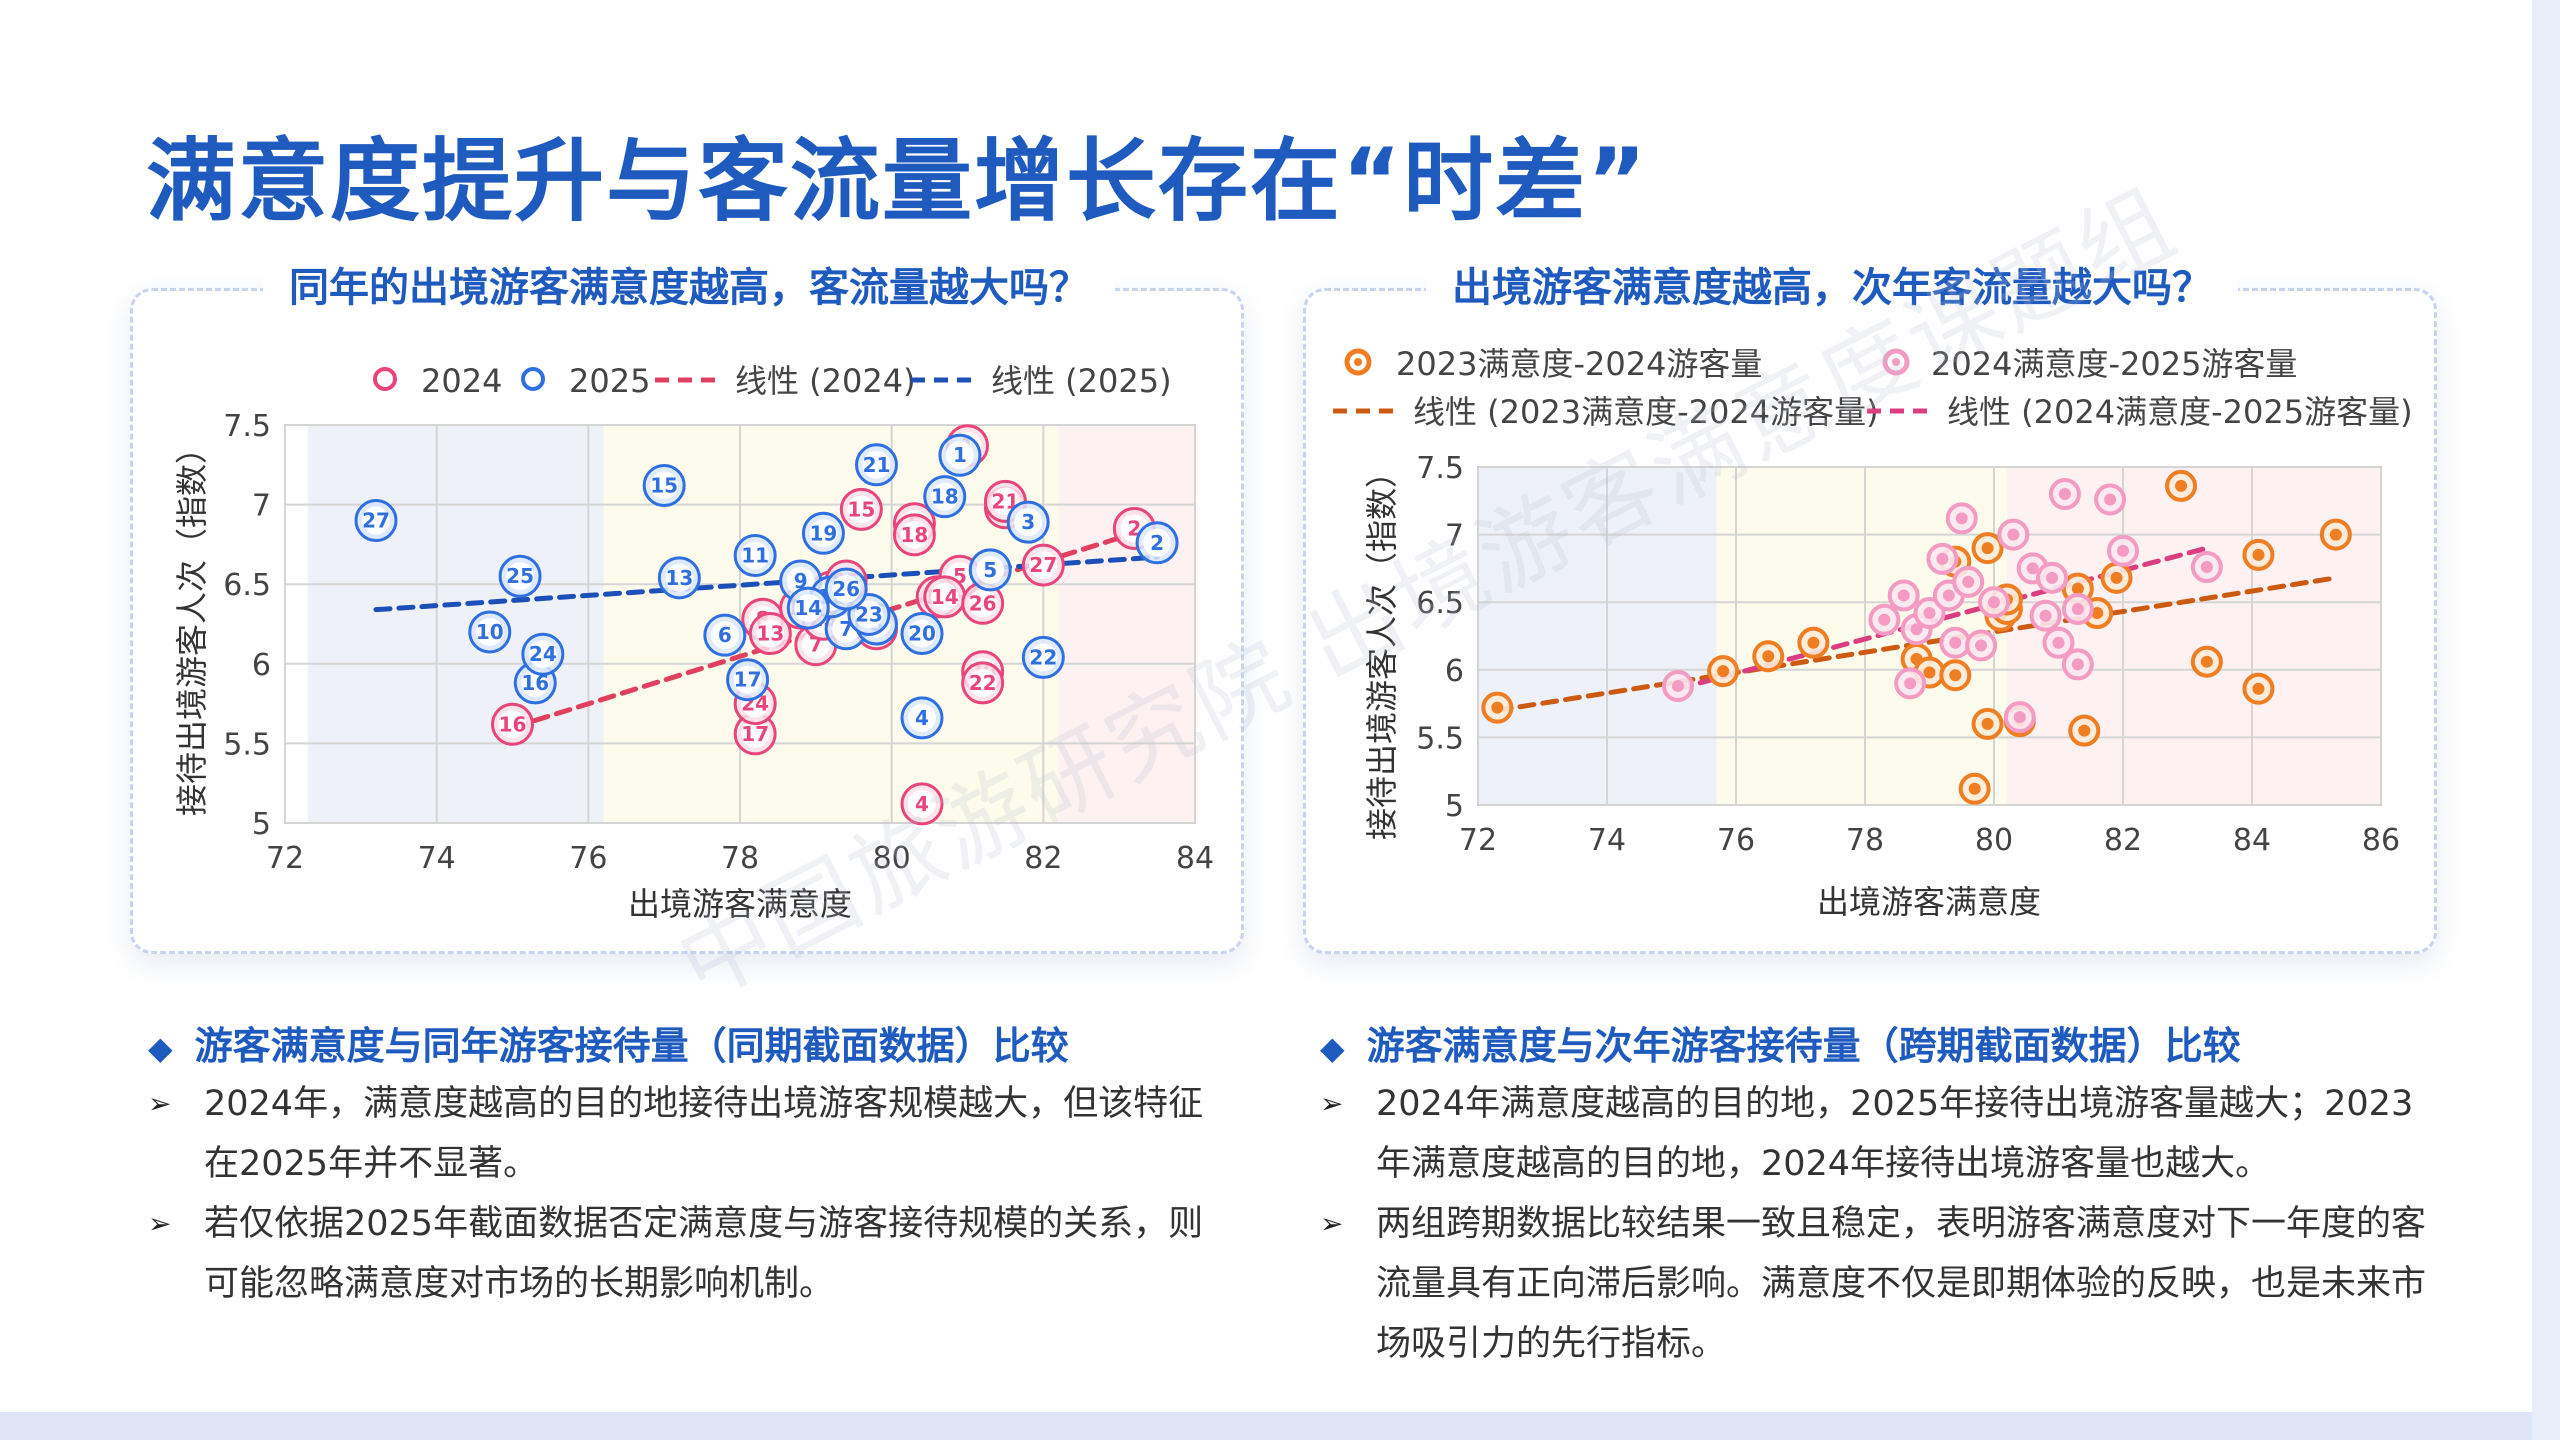 The image size is (2560, 1440). I want to click on data-point: 17, so click(755, 734).